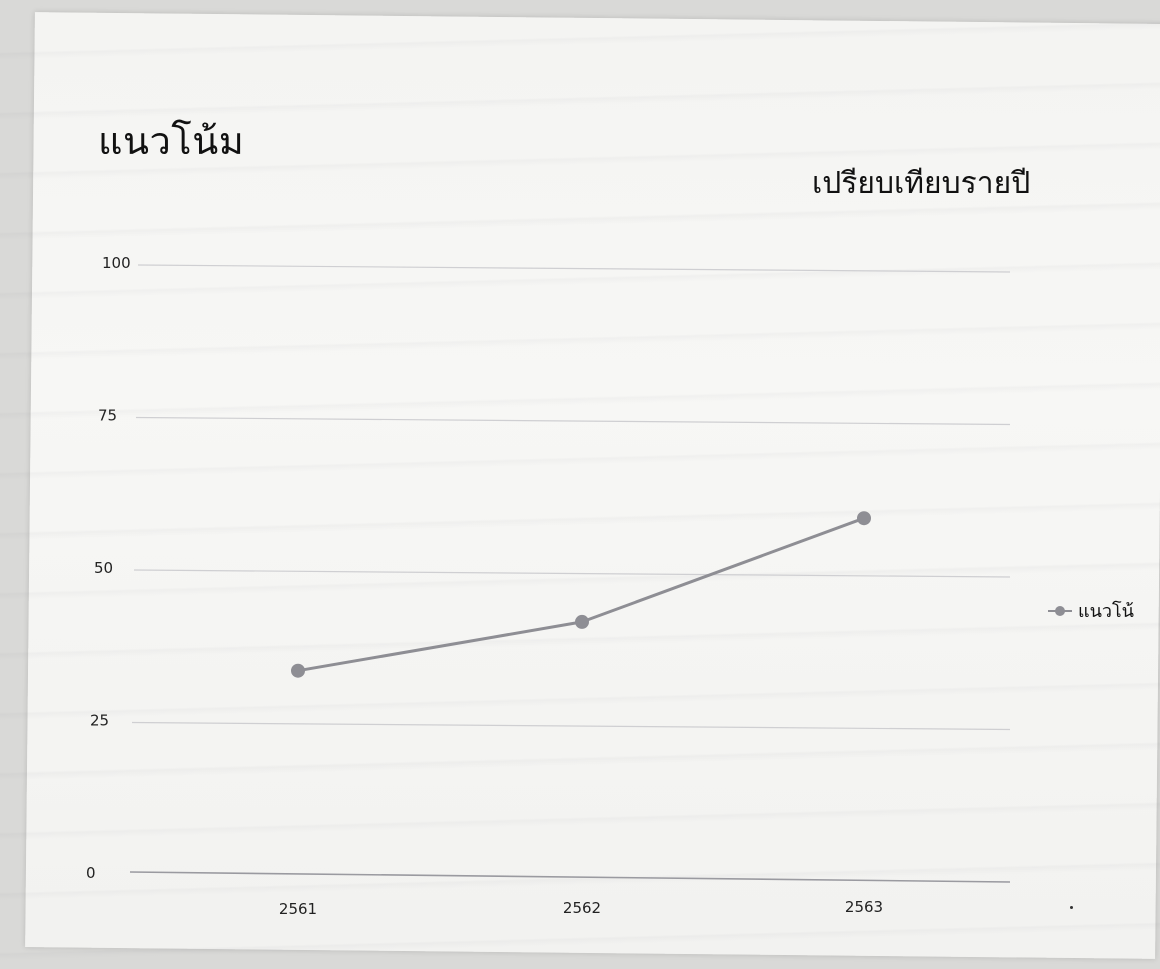  I want to click on y-tick-label: 50, so click(103, 568).